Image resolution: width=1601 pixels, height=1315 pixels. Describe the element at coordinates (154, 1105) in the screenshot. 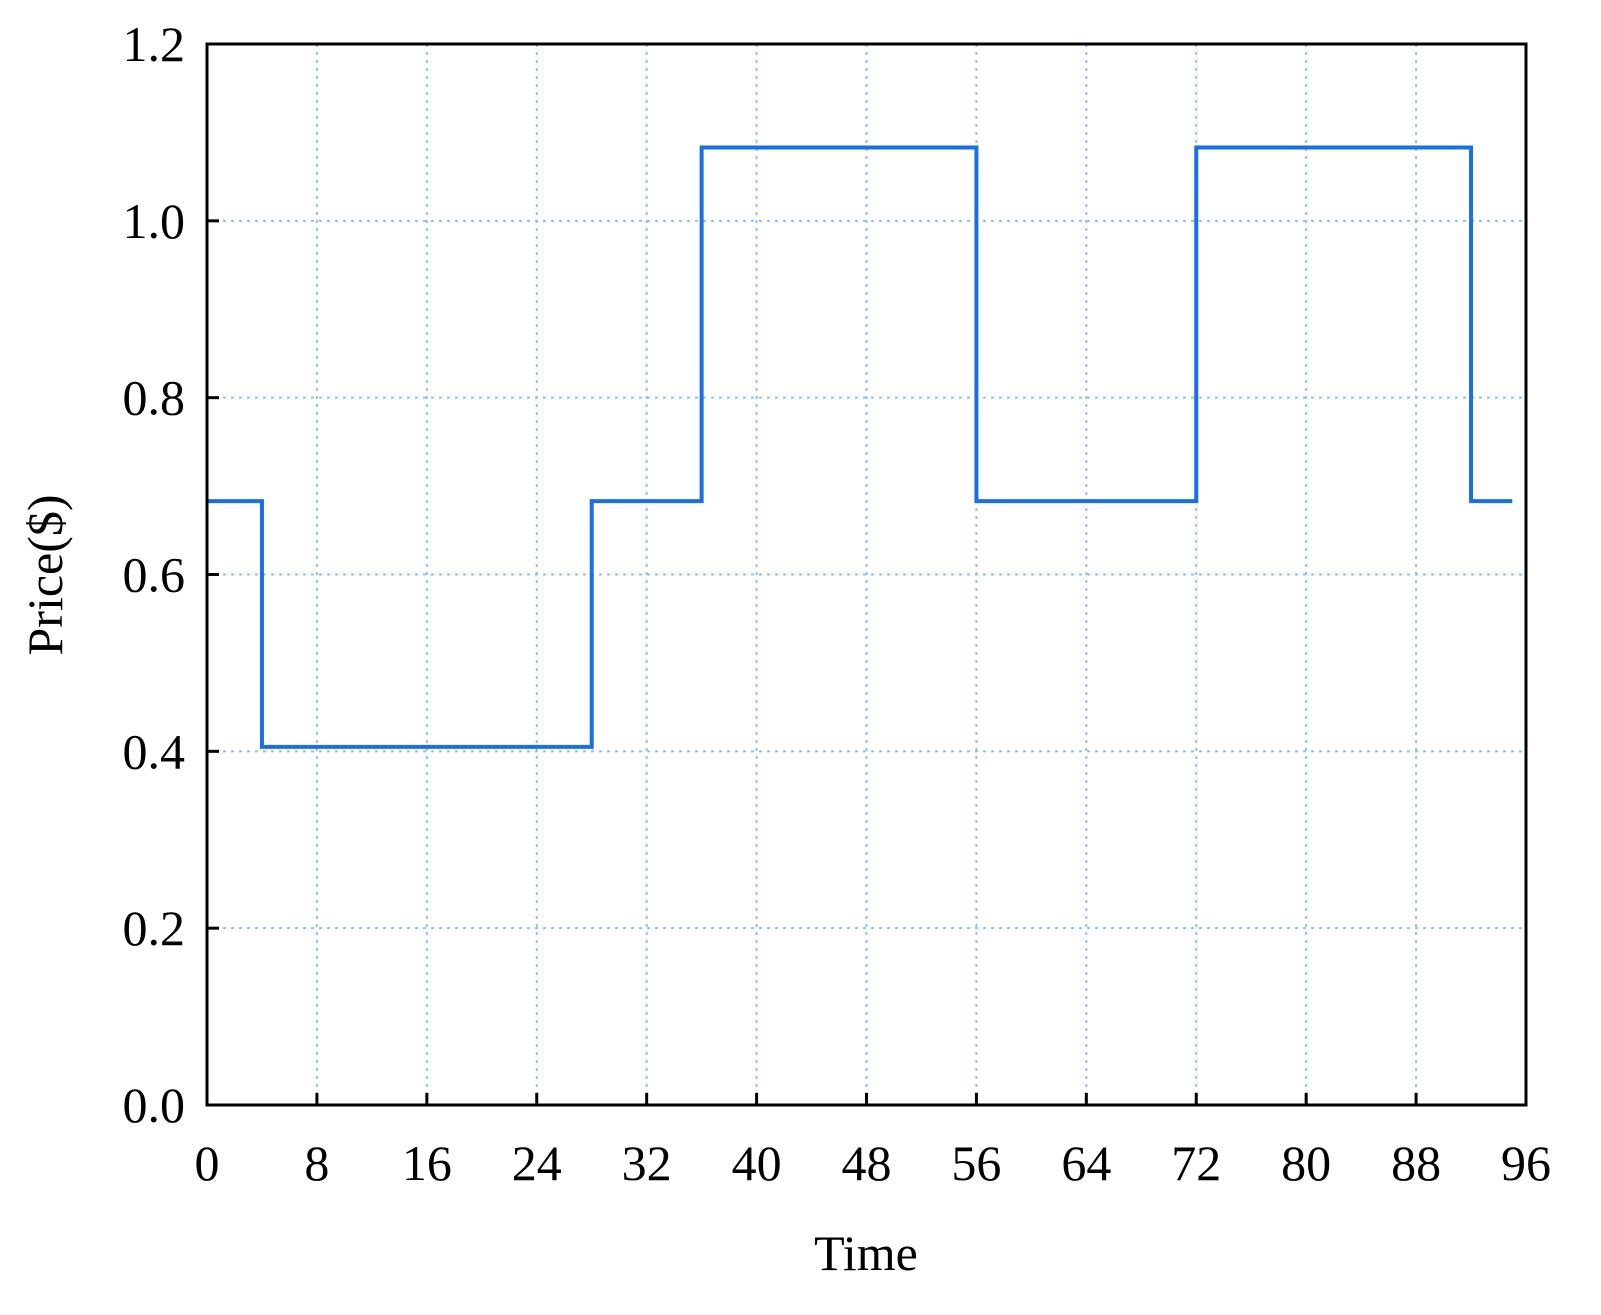

I see `y-tick-label: 0.0` at that location.